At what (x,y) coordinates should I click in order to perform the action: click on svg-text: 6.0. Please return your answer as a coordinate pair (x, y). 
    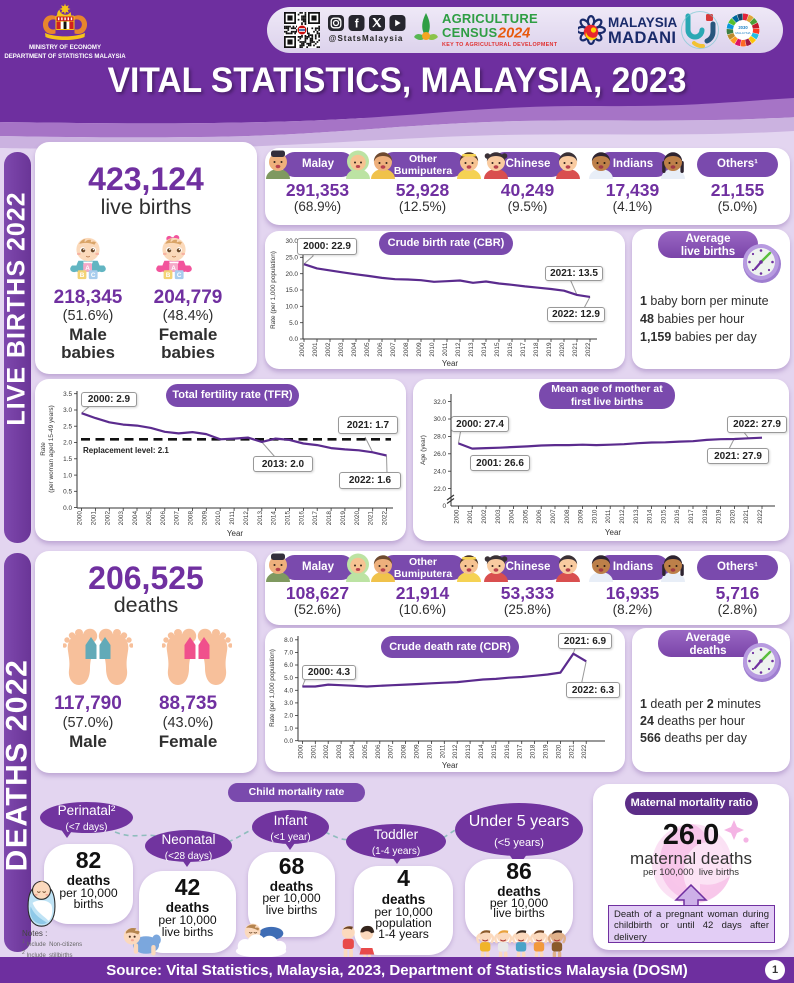
    Looking at the image, I should click on (288, 665).